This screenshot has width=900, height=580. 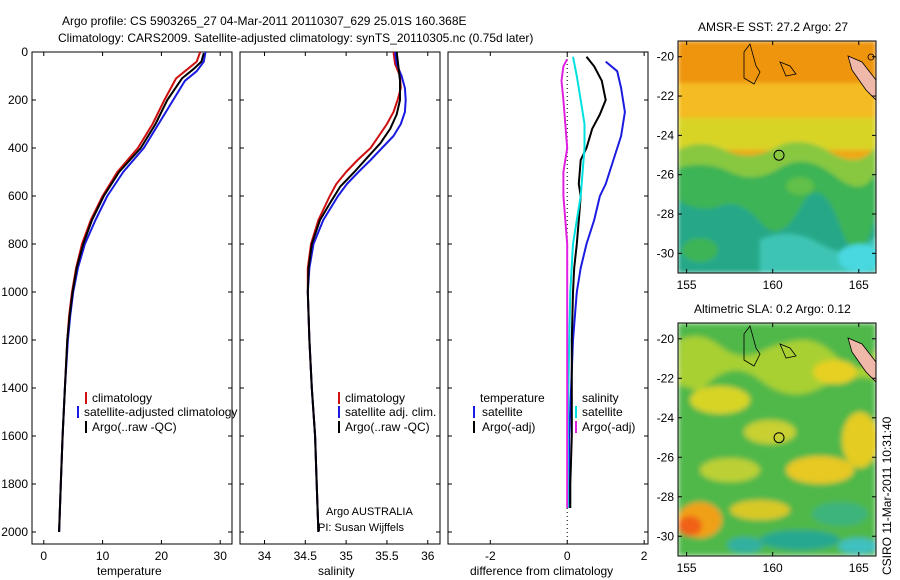 I want to click on y-tick-label: 1400, so click(x=14, y=388).